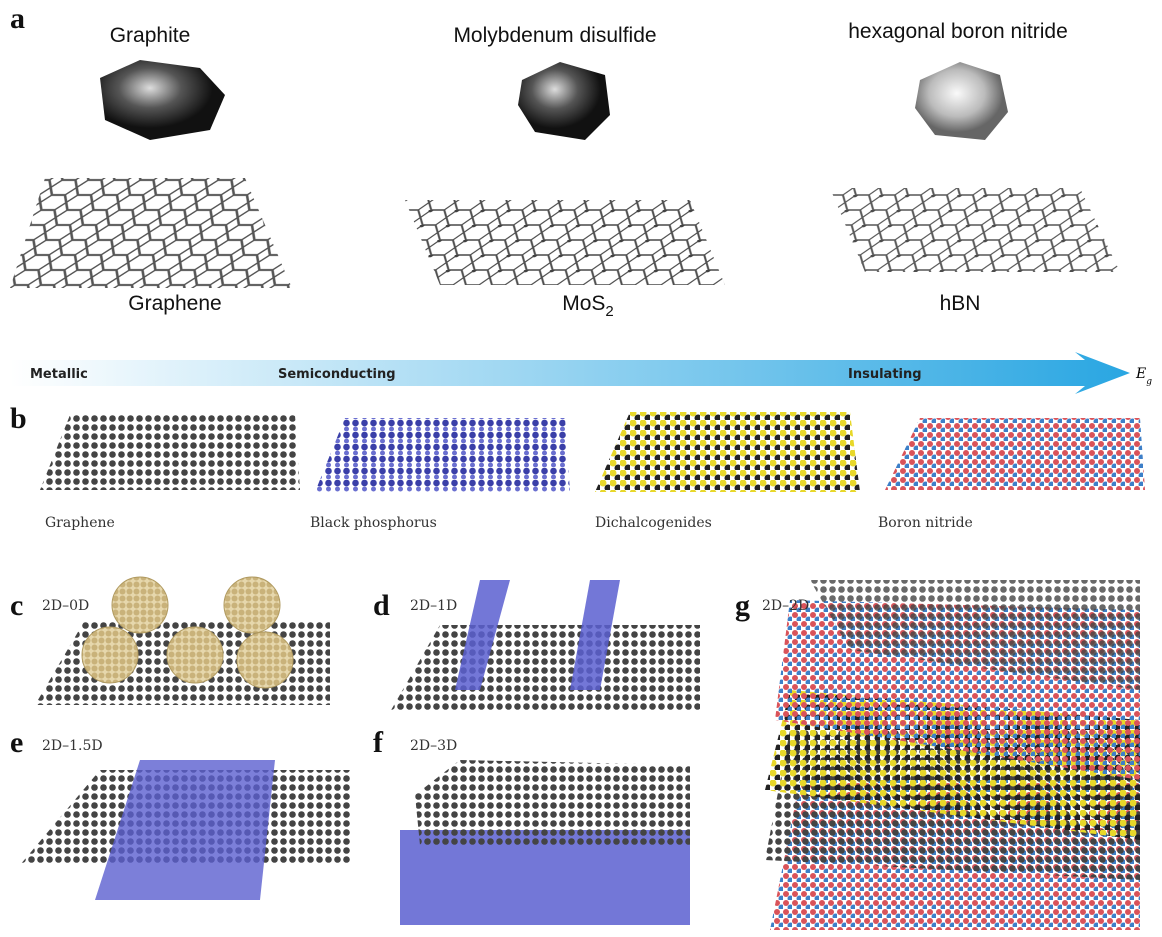 Image resolution: width=1162 pixels, height=937 pixels. Describe the element at coordinates (653, 523) in the screenshot. I see `material-label: Dichalcogenides` at that location.